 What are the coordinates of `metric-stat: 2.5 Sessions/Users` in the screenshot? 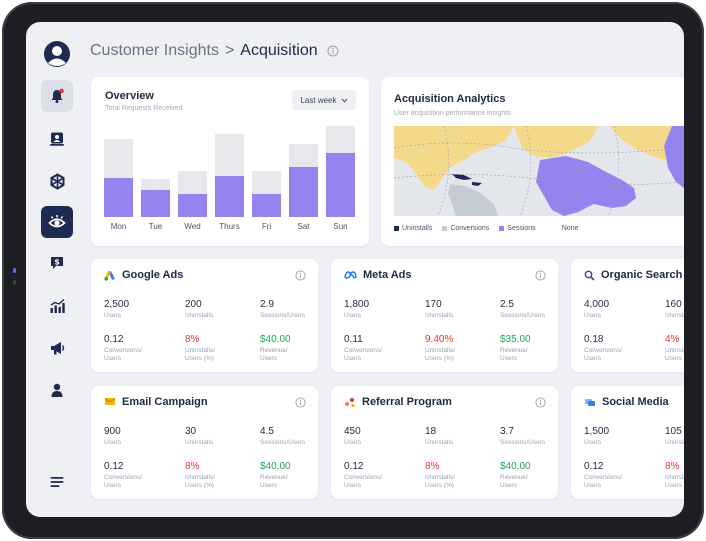 It's located at (522, 309).